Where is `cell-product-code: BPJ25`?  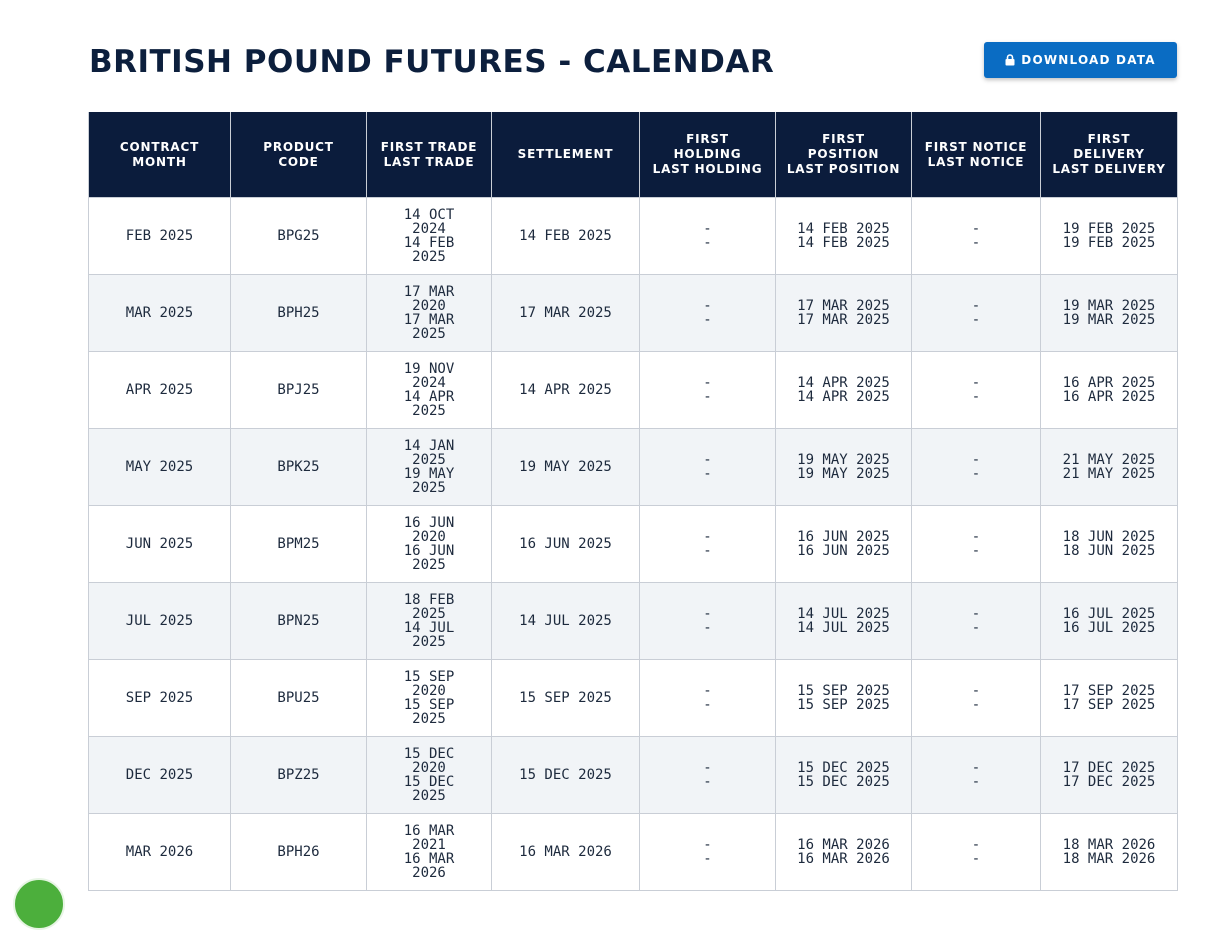 cell-product-code: BPJ25 is located at coordinates (298, 390).